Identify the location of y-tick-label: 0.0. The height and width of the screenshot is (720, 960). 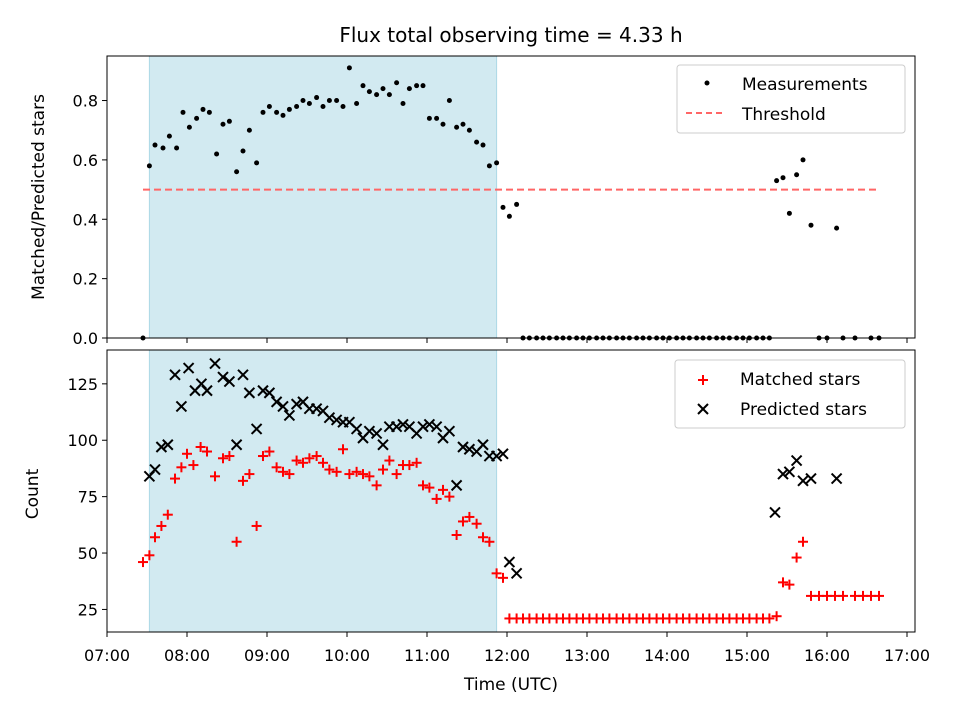
(85, 338).